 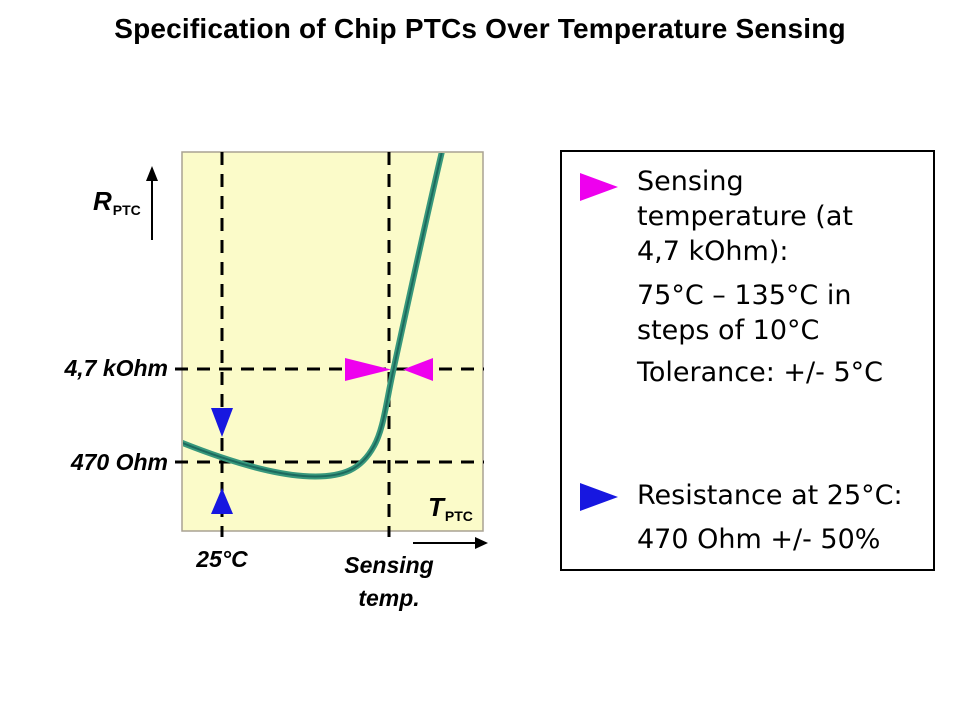 What do you see at coordinates (458, 516) in the screenshot?
I see `x-axis-subscript: PTC` at bounding box center [458, 516].